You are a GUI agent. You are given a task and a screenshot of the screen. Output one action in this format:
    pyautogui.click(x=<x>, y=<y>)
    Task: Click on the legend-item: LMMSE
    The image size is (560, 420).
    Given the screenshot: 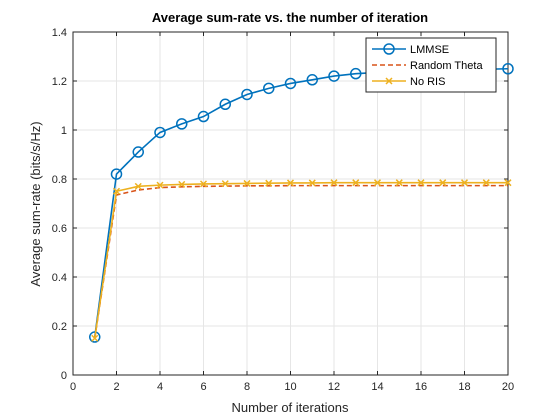 What is the action you would take?
    pyautogui.click(x=410, y=49)
    